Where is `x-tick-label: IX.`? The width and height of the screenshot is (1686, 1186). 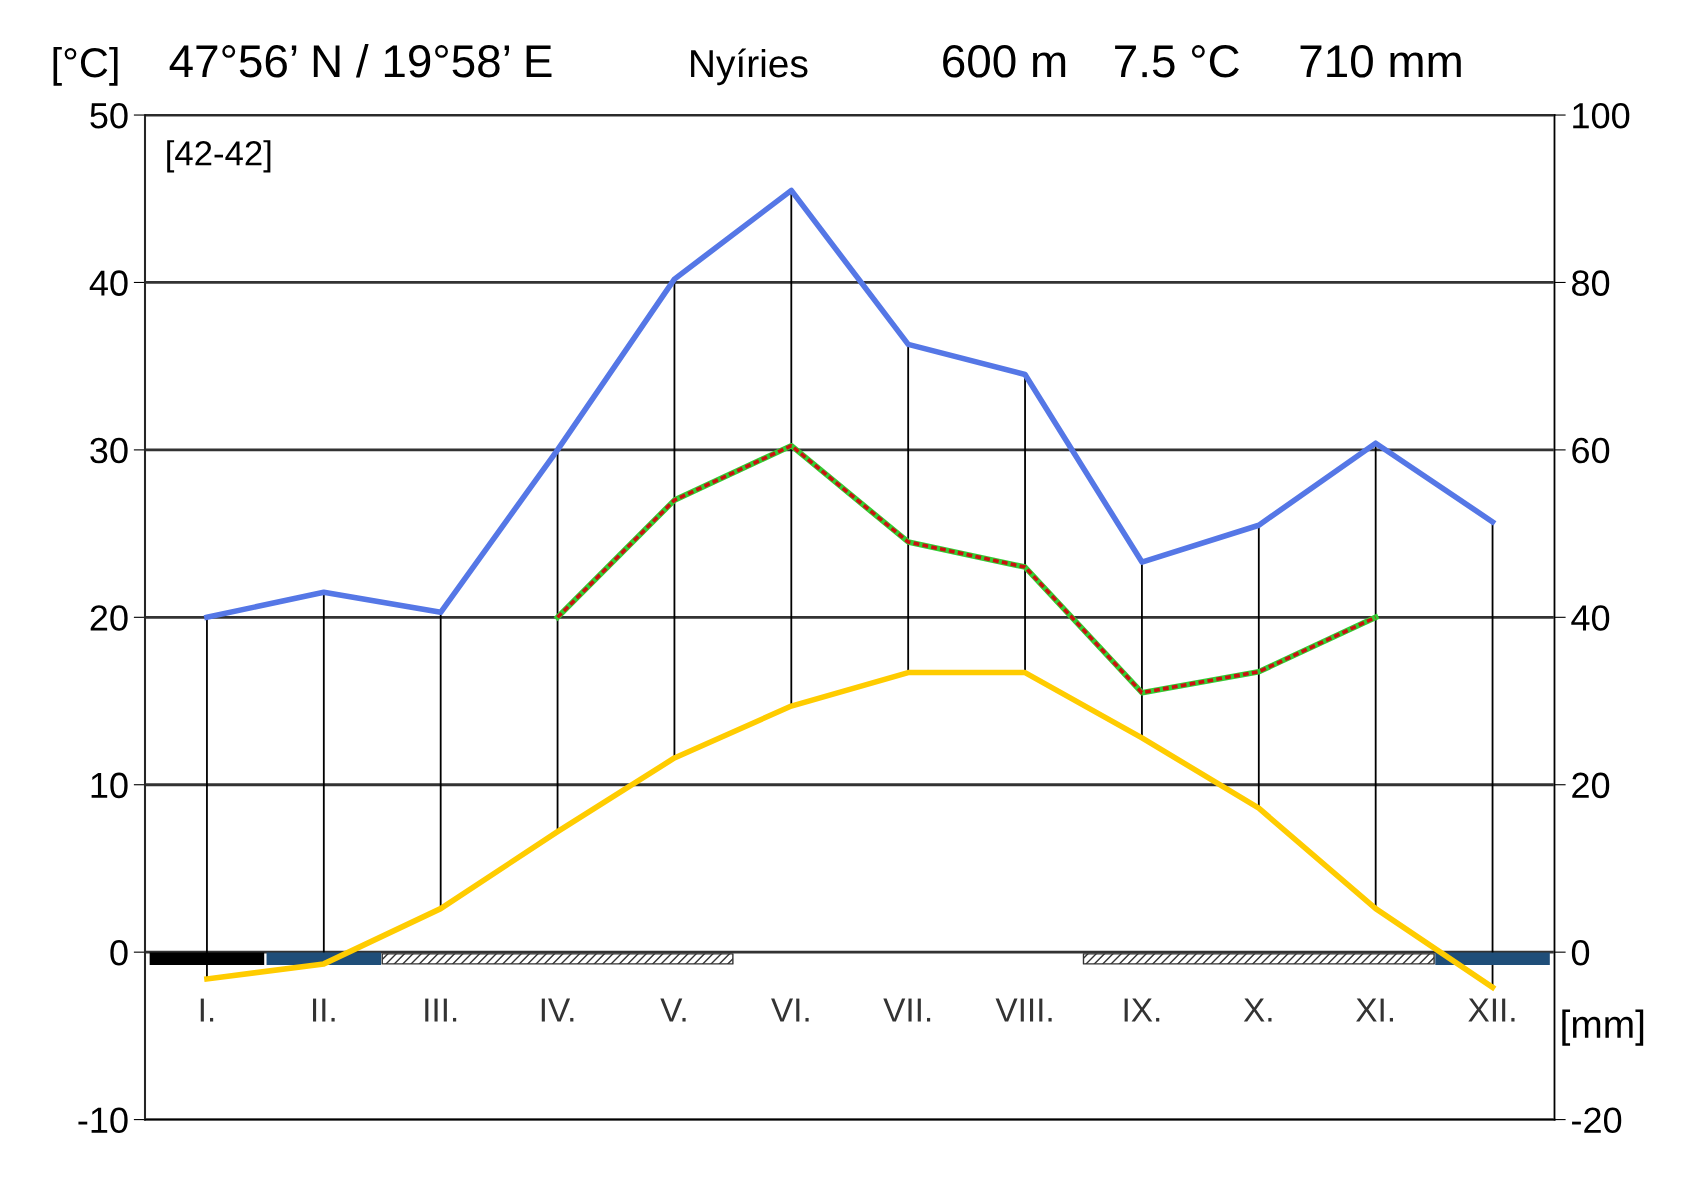
x-tick-label: IX. is located at coordinates (1142, 1010).